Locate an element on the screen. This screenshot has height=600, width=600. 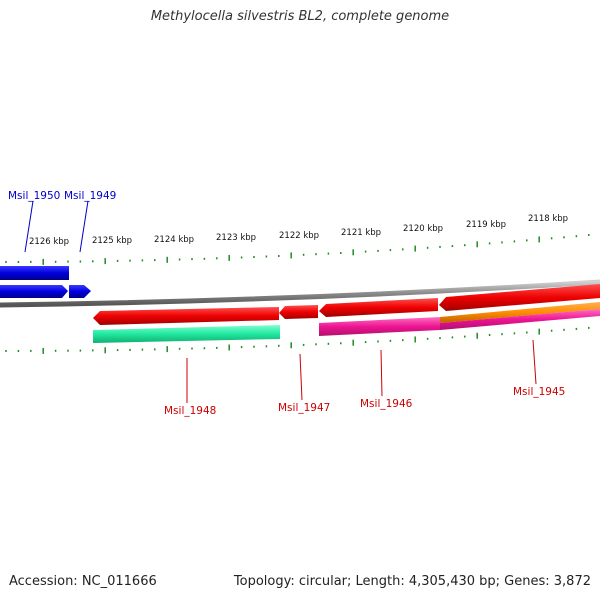
tick-label: 2119 kbp is located at coordinates (486, 225).